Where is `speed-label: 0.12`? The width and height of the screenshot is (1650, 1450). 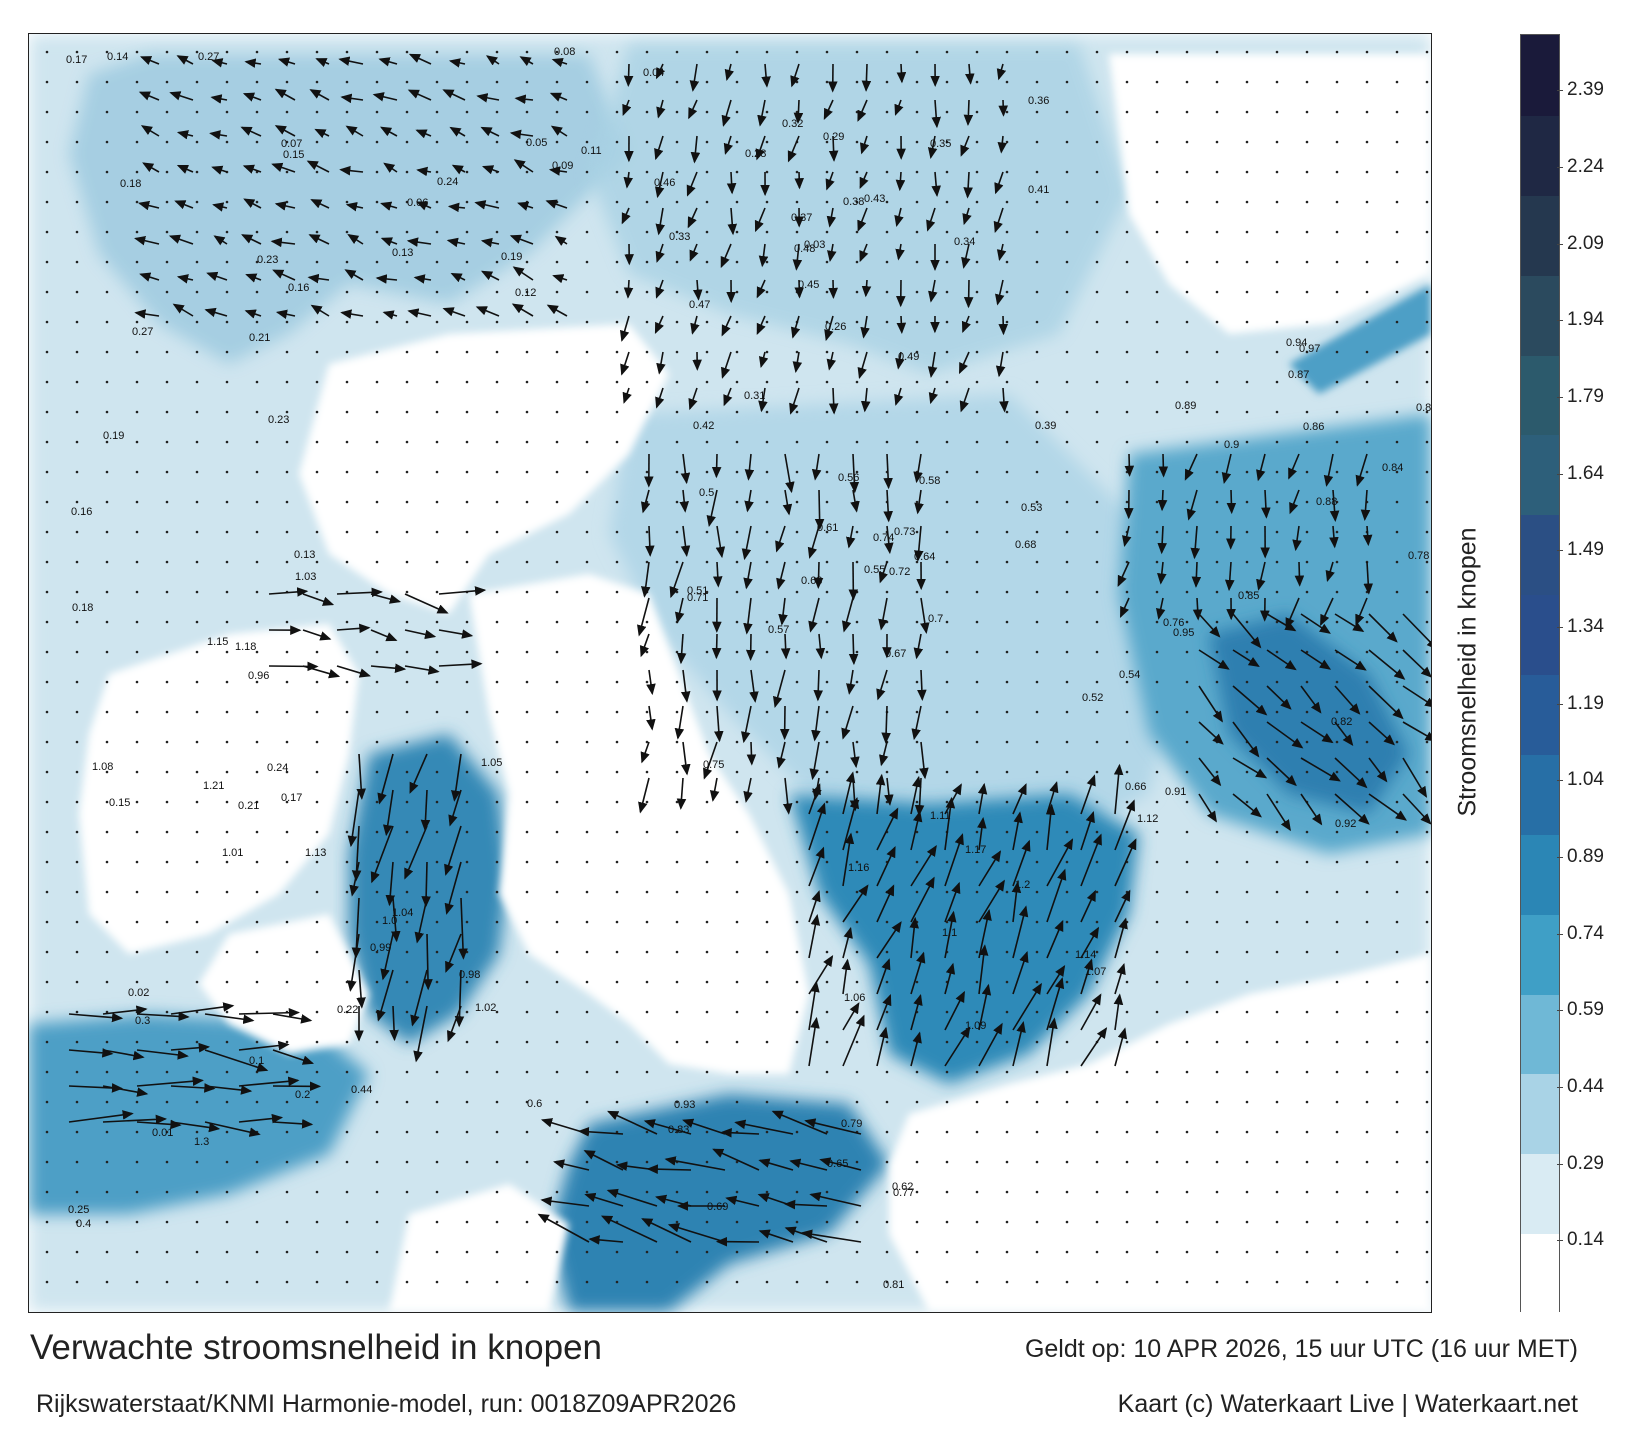 speed-label: 0.12 is located at coordinates (525, 293).